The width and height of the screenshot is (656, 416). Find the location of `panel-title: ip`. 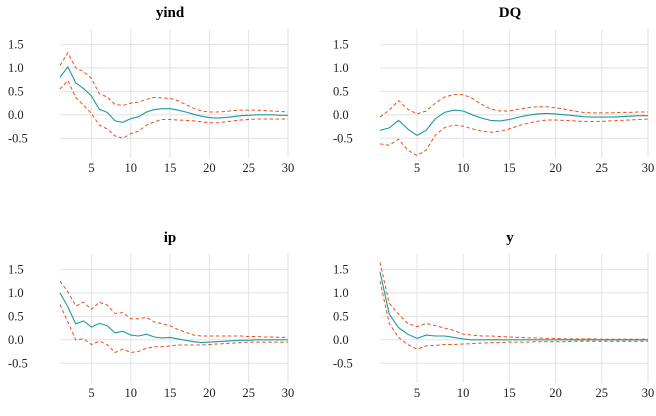

panel-title: ip is located at coordinates (170, 238).